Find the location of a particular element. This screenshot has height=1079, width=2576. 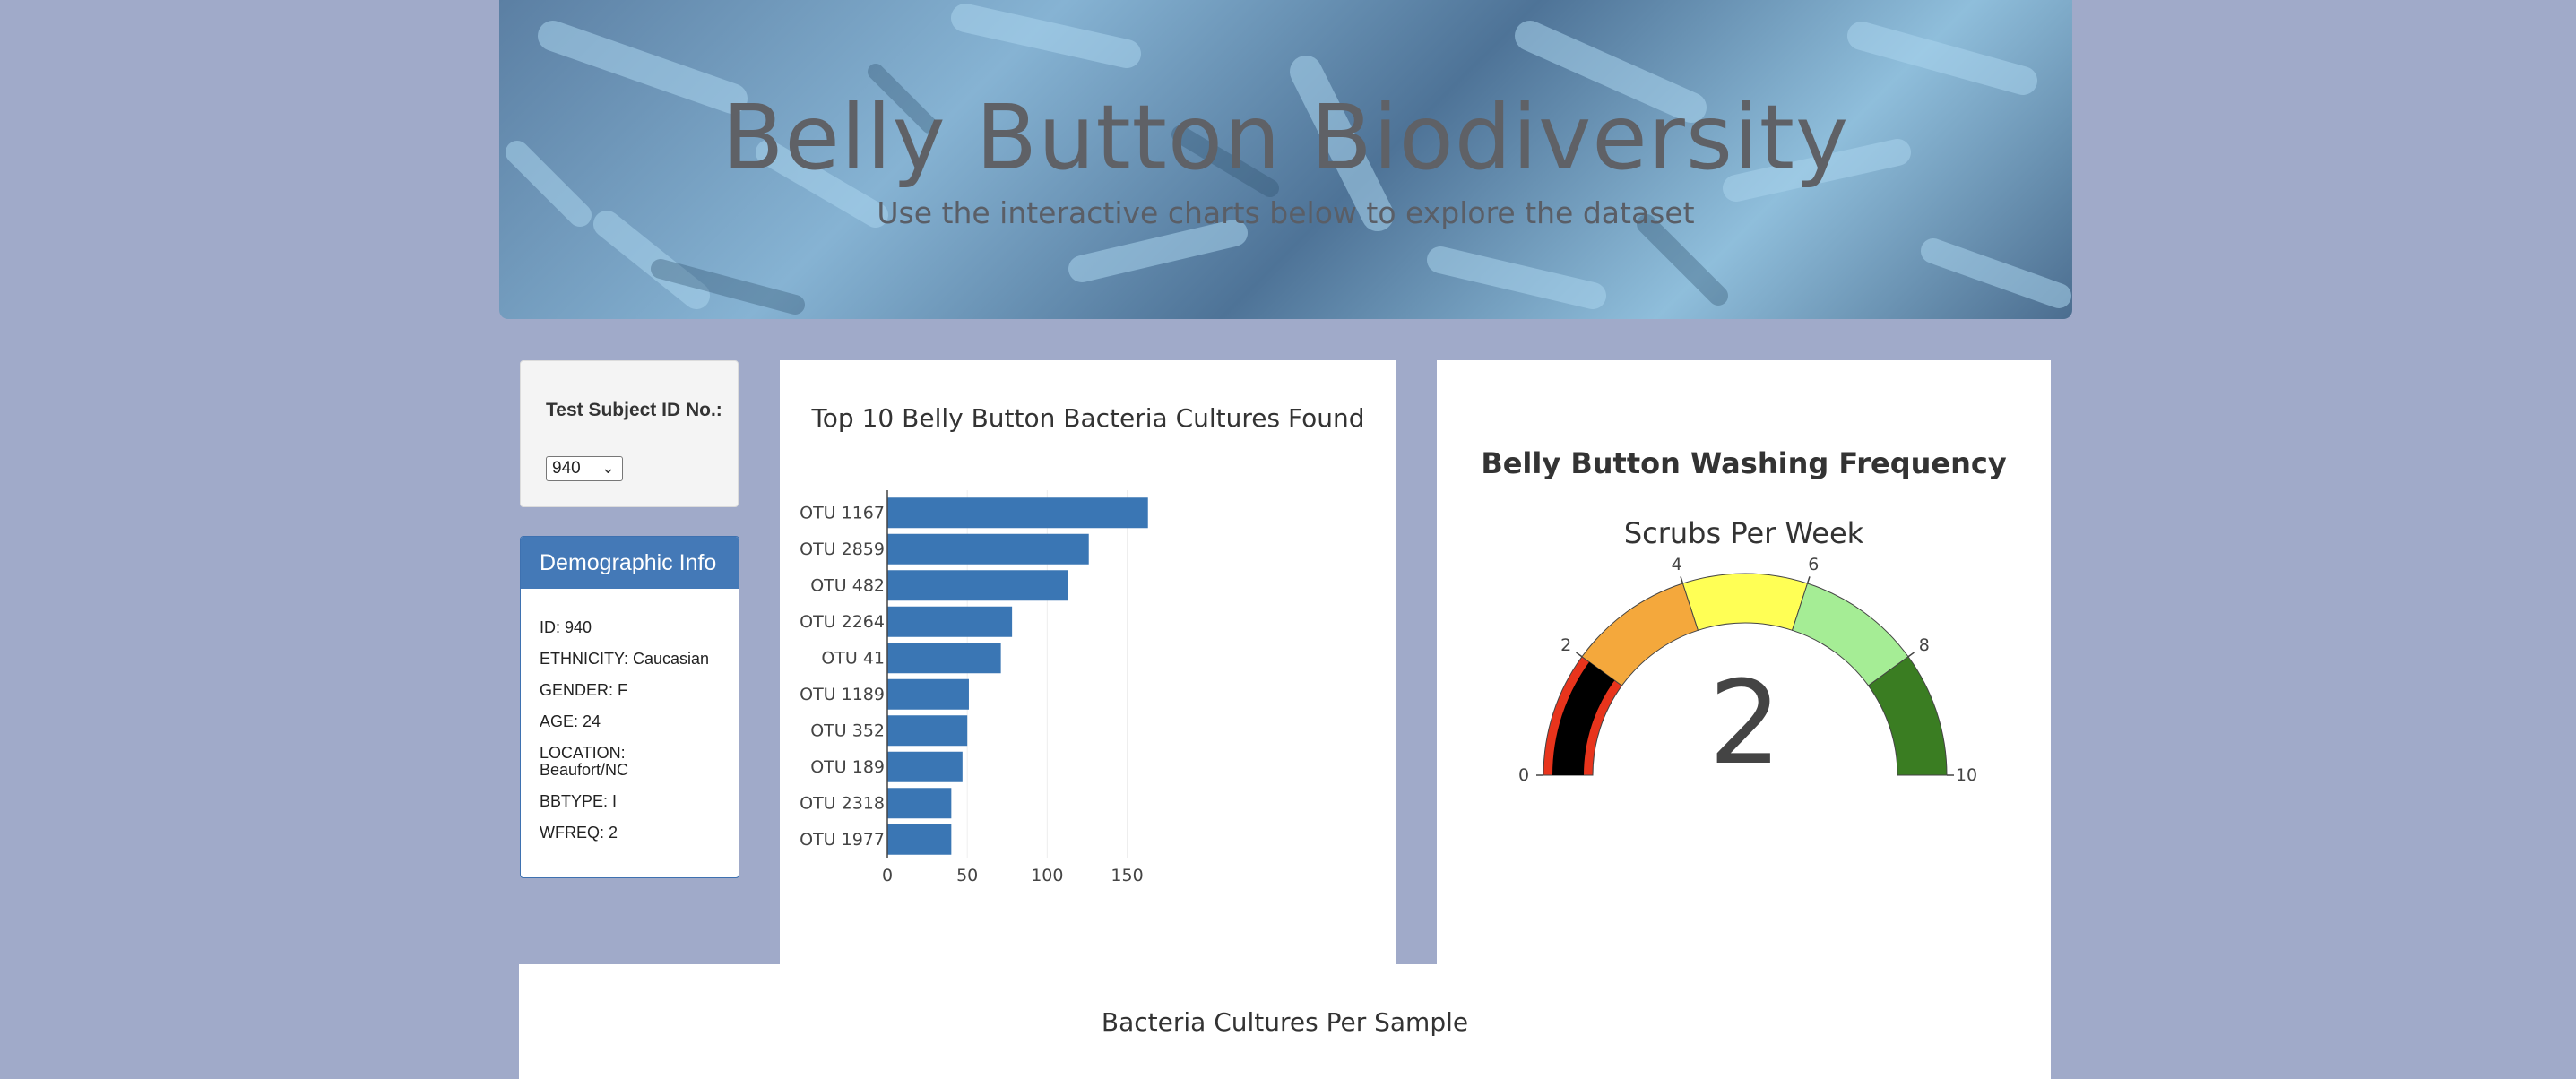

bar-category-label: OTU 189 is located at coordinates (847, 767).